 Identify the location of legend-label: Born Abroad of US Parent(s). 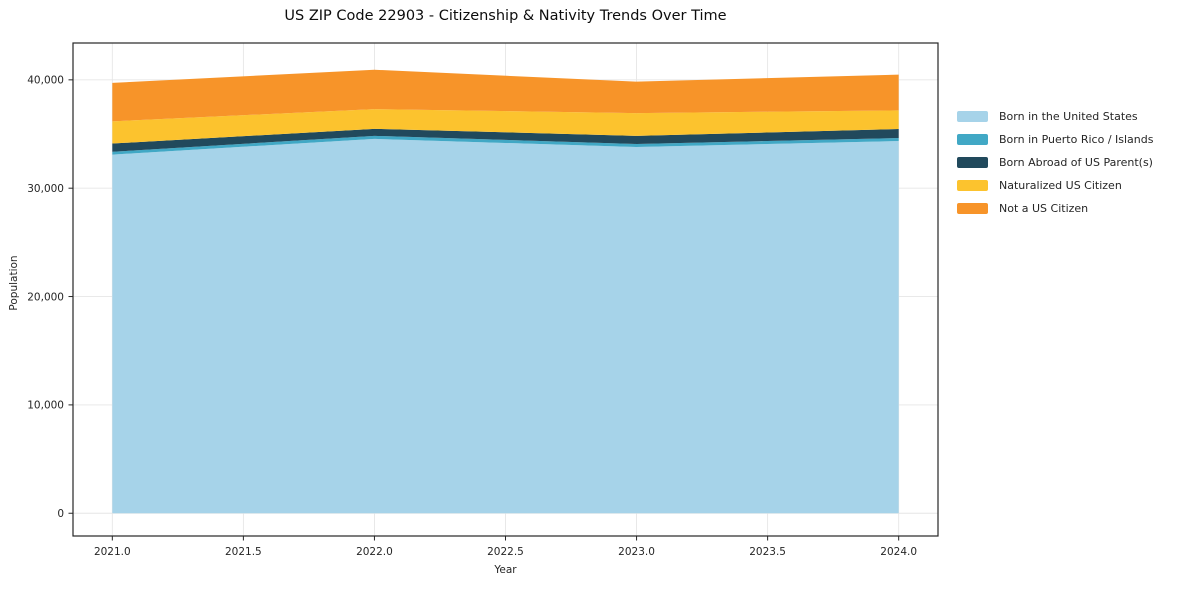
(1076, 162).